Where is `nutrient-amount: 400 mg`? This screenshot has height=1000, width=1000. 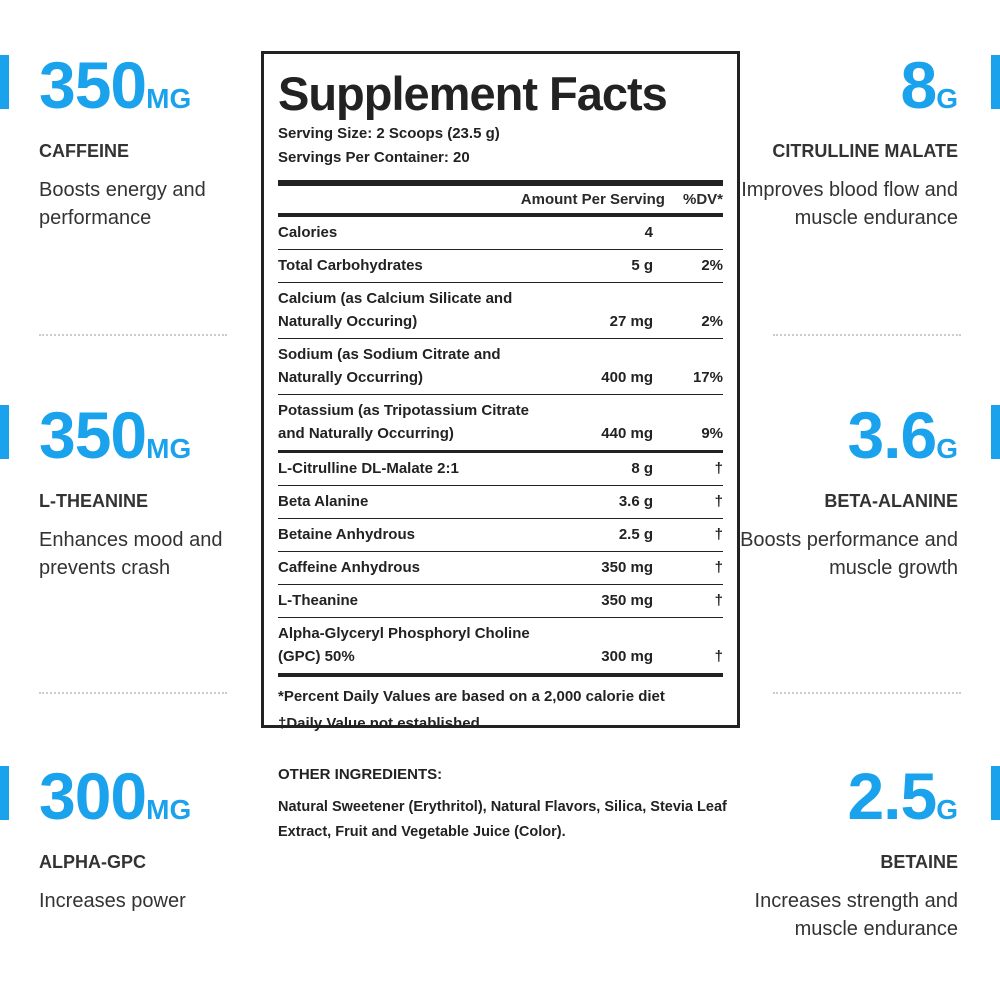 nutrient-amount: 400 mg is located at coordinates (627, 377).